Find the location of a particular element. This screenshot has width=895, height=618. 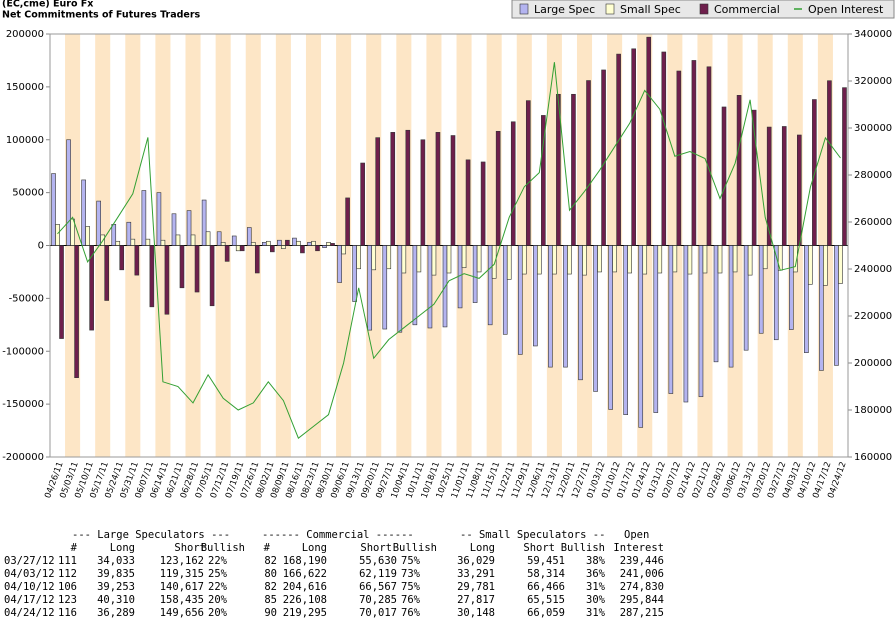

y2-tick-label: 260000 is located at coordinates (873, 222).